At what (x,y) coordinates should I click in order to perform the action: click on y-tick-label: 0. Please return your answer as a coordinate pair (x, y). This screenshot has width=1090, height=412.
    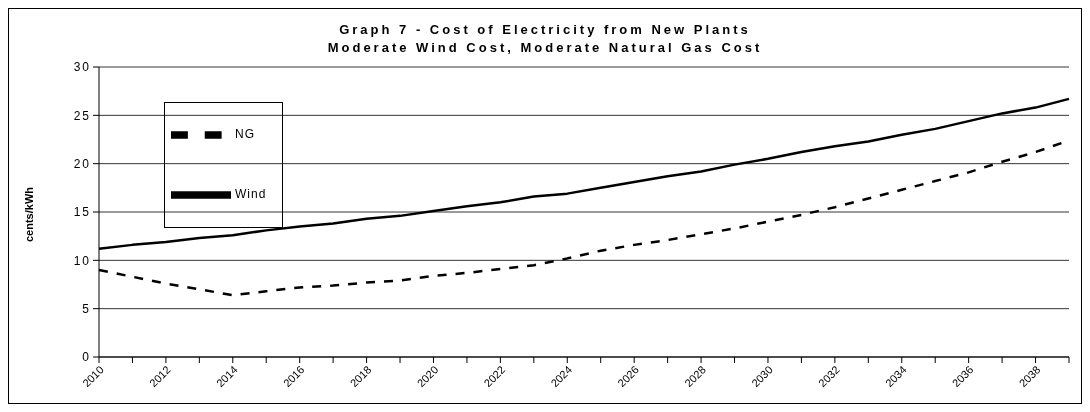
    Looking at the image, I should click on (86, 357).